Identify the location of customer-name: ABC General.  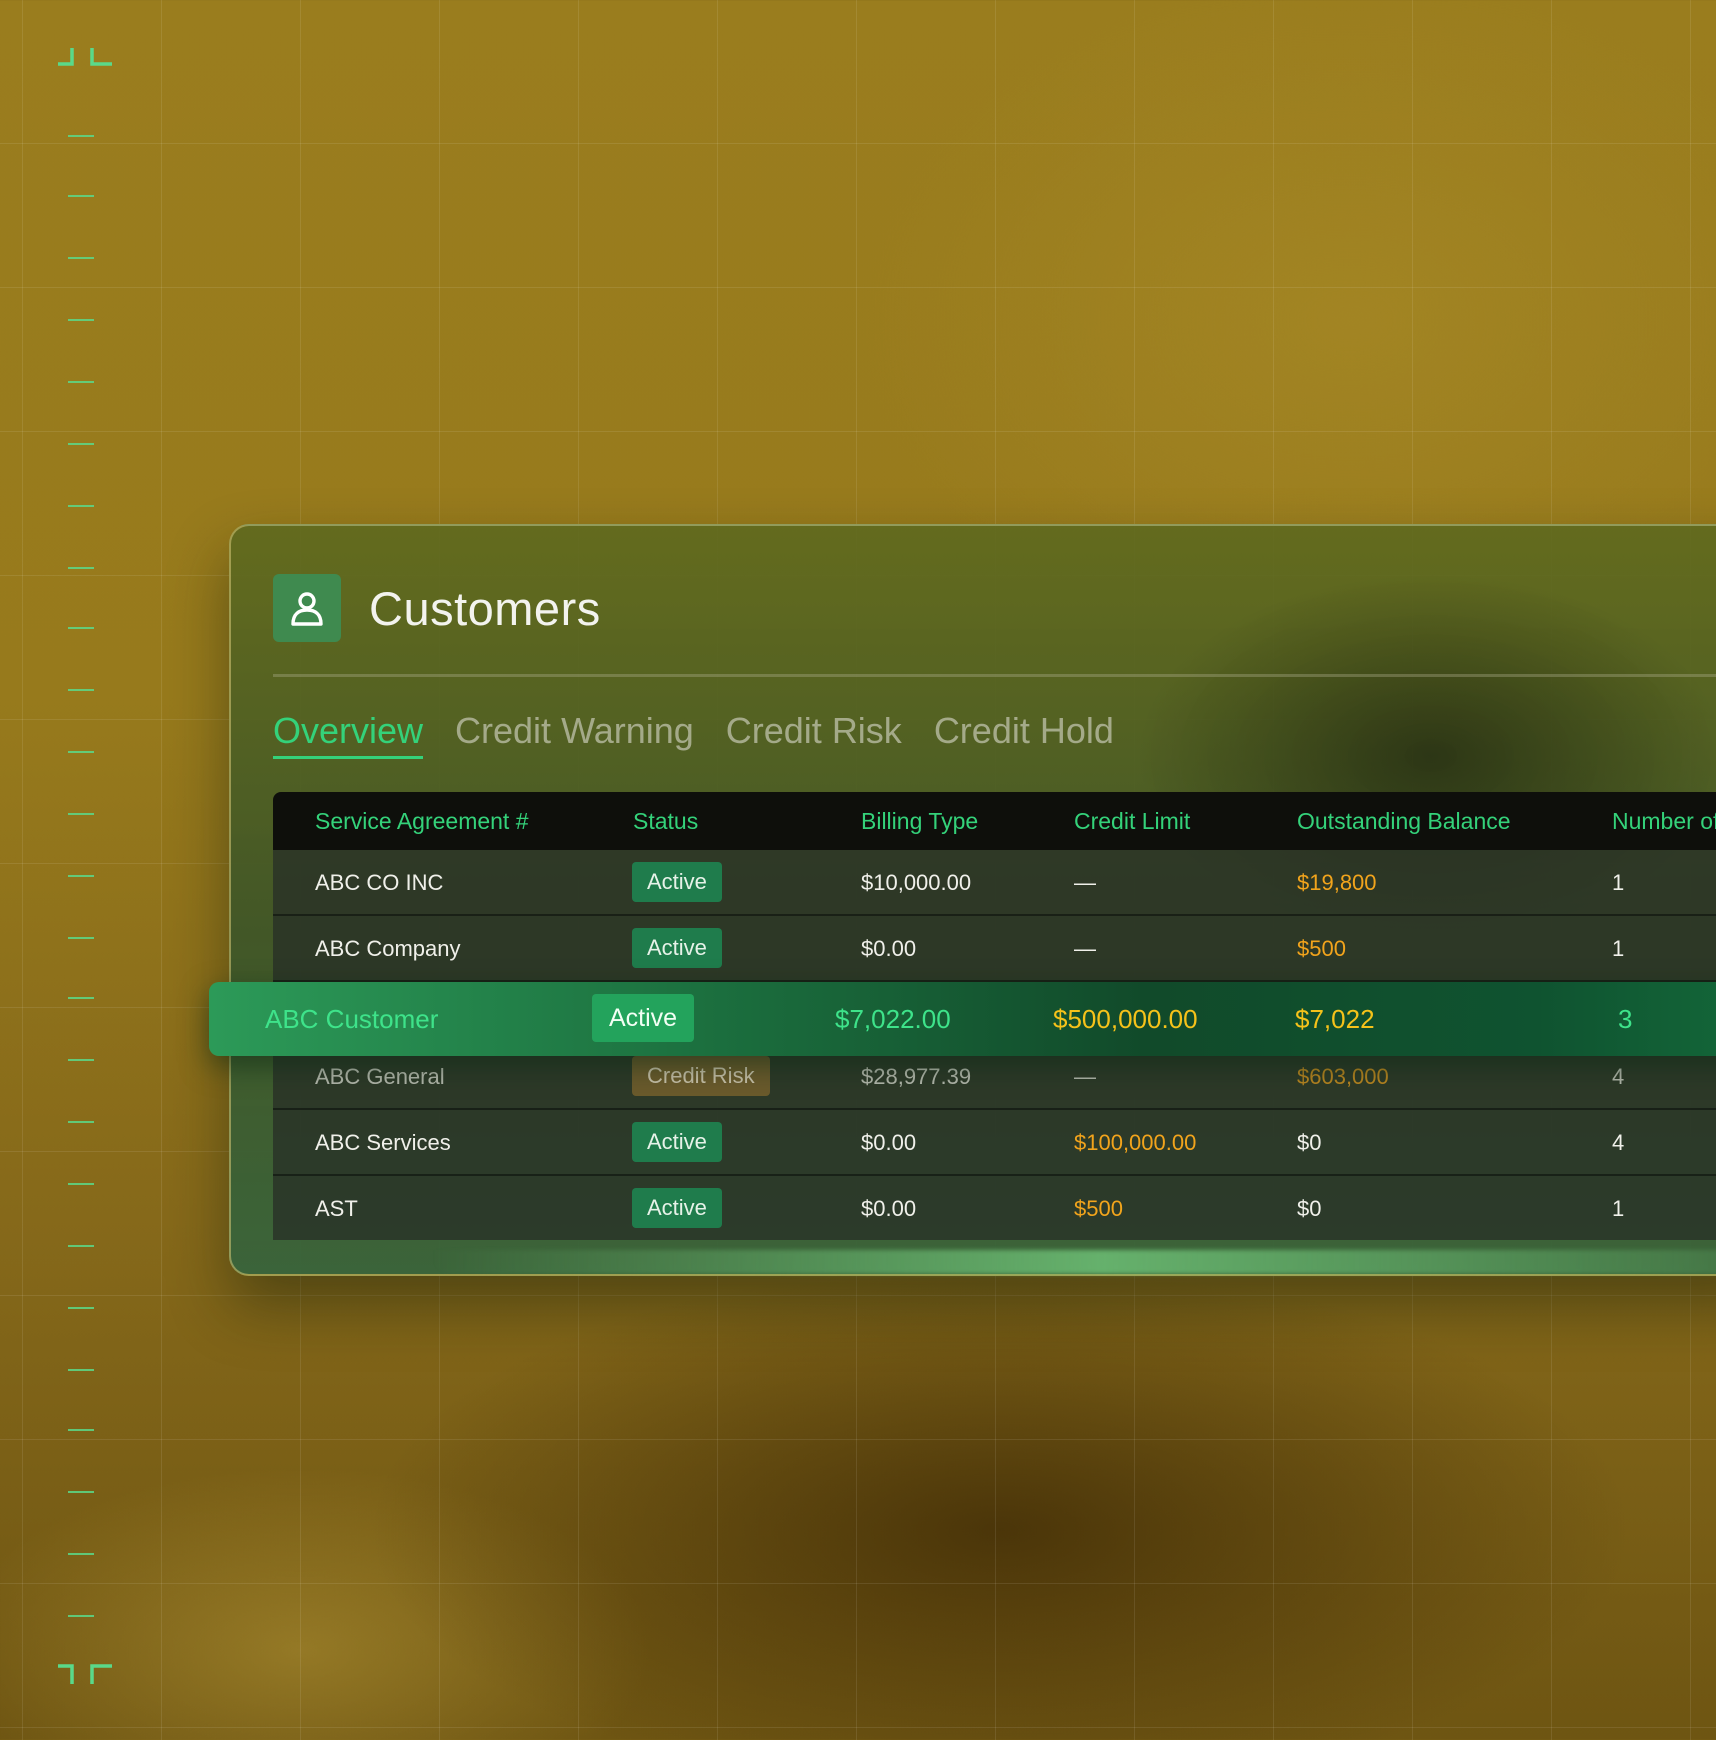
(380, 1076).